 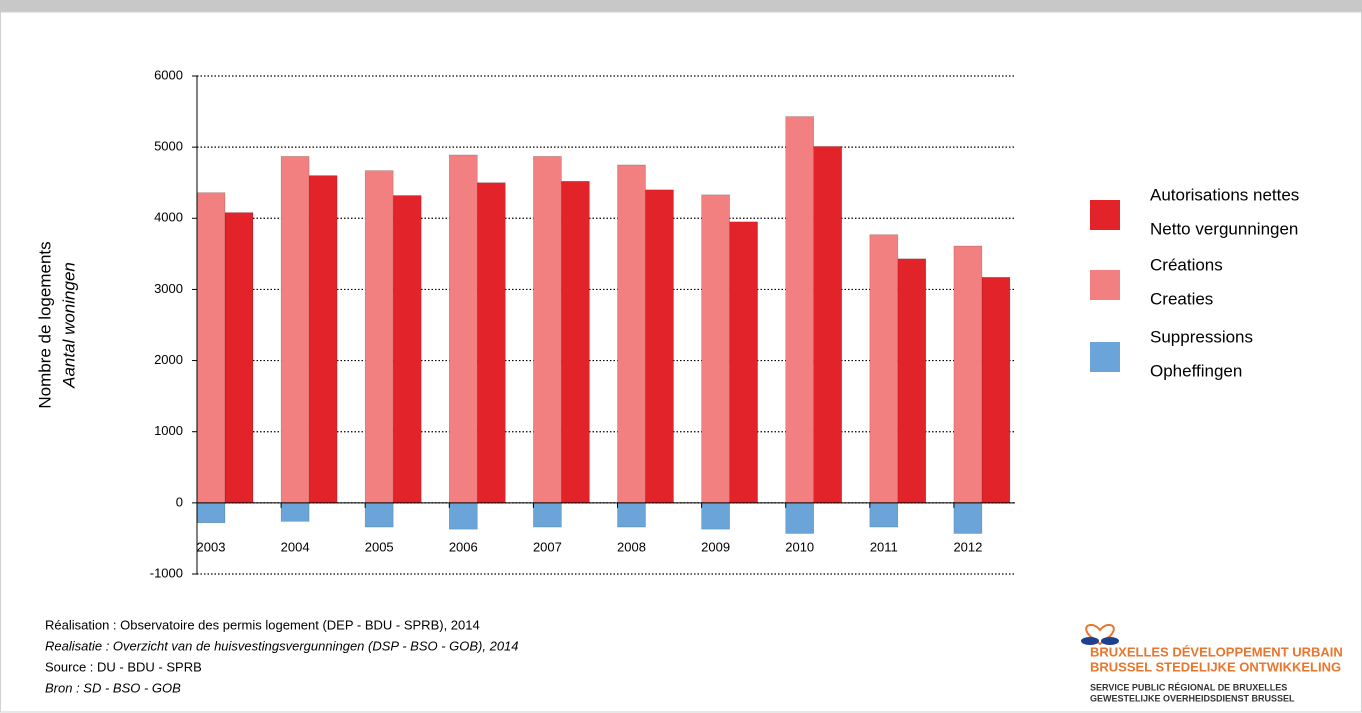 I want to click on legend-label: Créations, so click(x=1186, y=264).